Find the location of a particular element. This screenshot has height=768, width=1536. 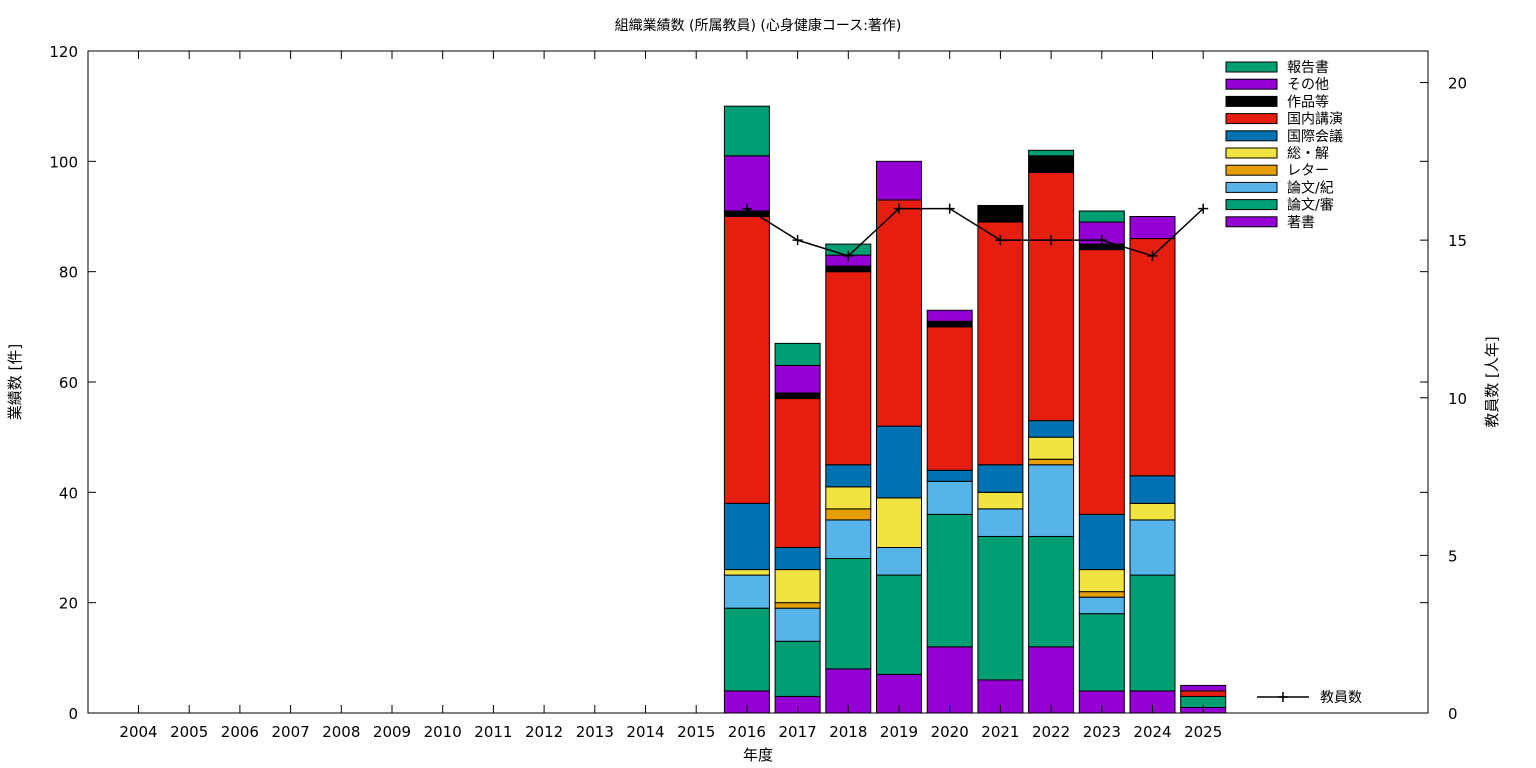

x-tick-label-2005: 2005 is located at coordinates (189, 732).